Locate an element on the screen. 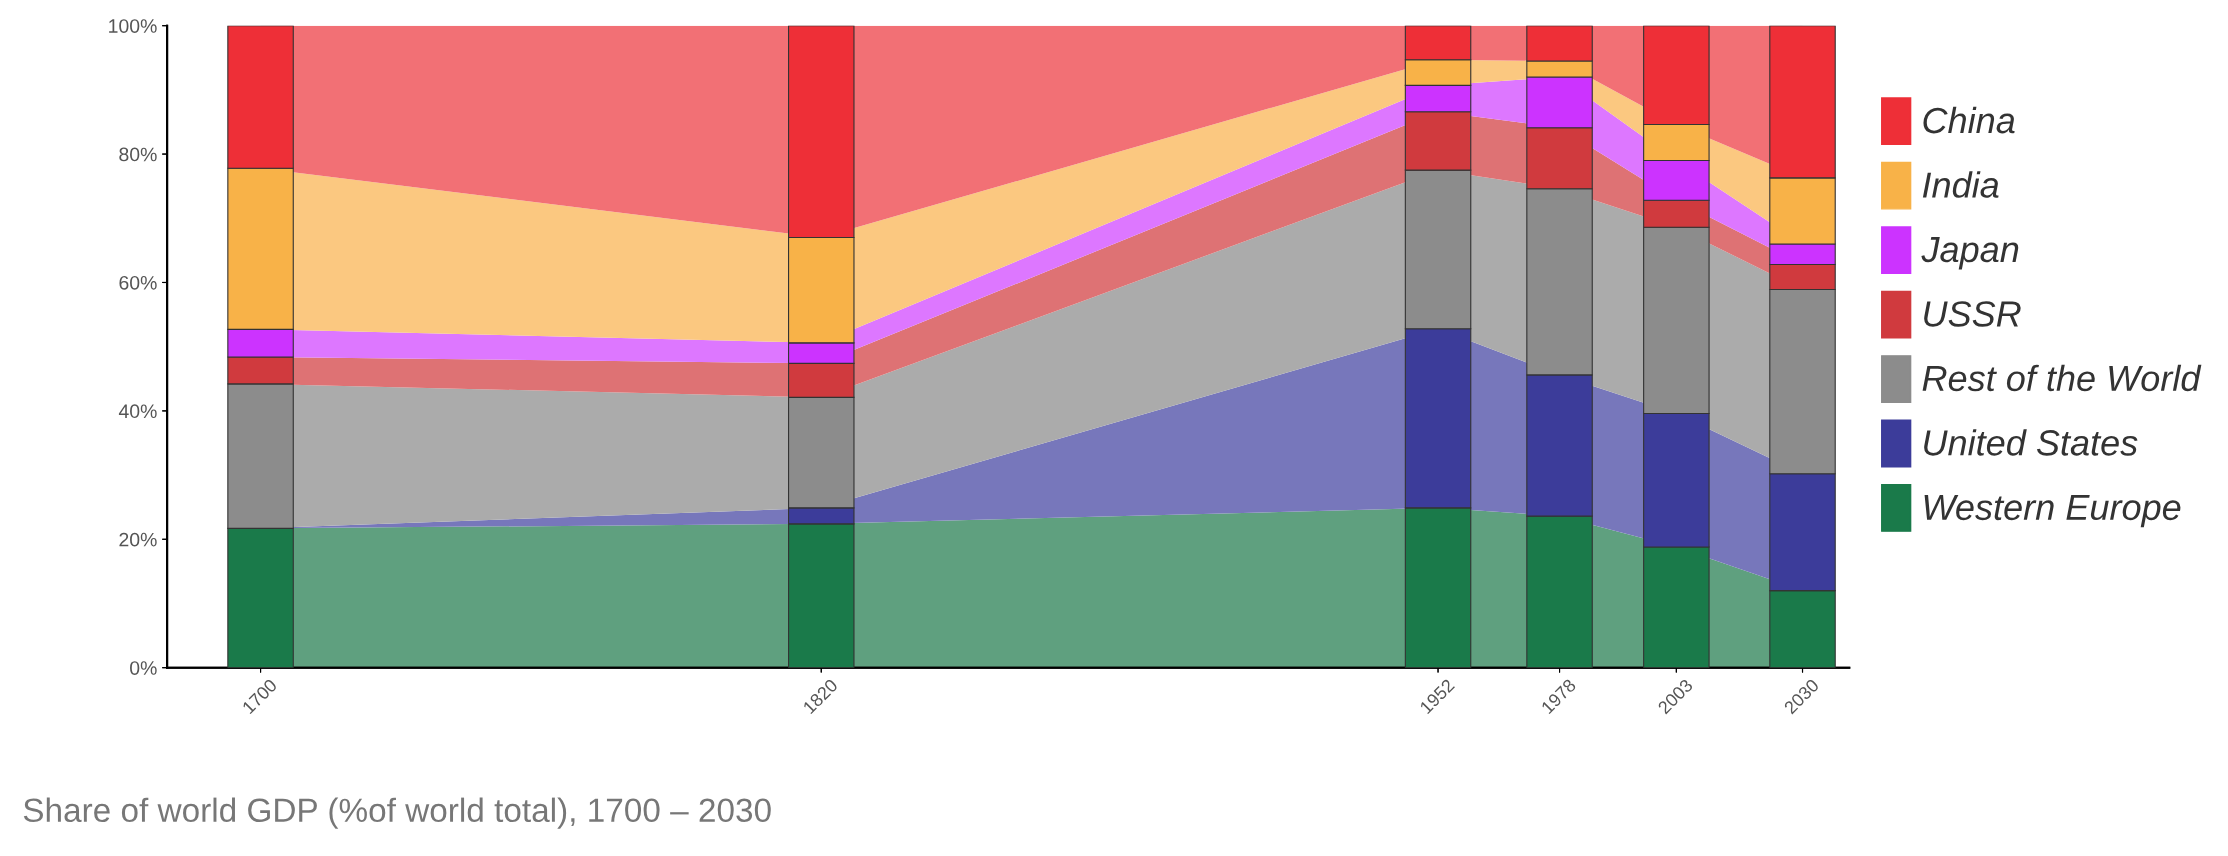 Image resolution: width=2228 pixels, height=856 pixels. legend-label: India is located at coordinates (1960, 184).